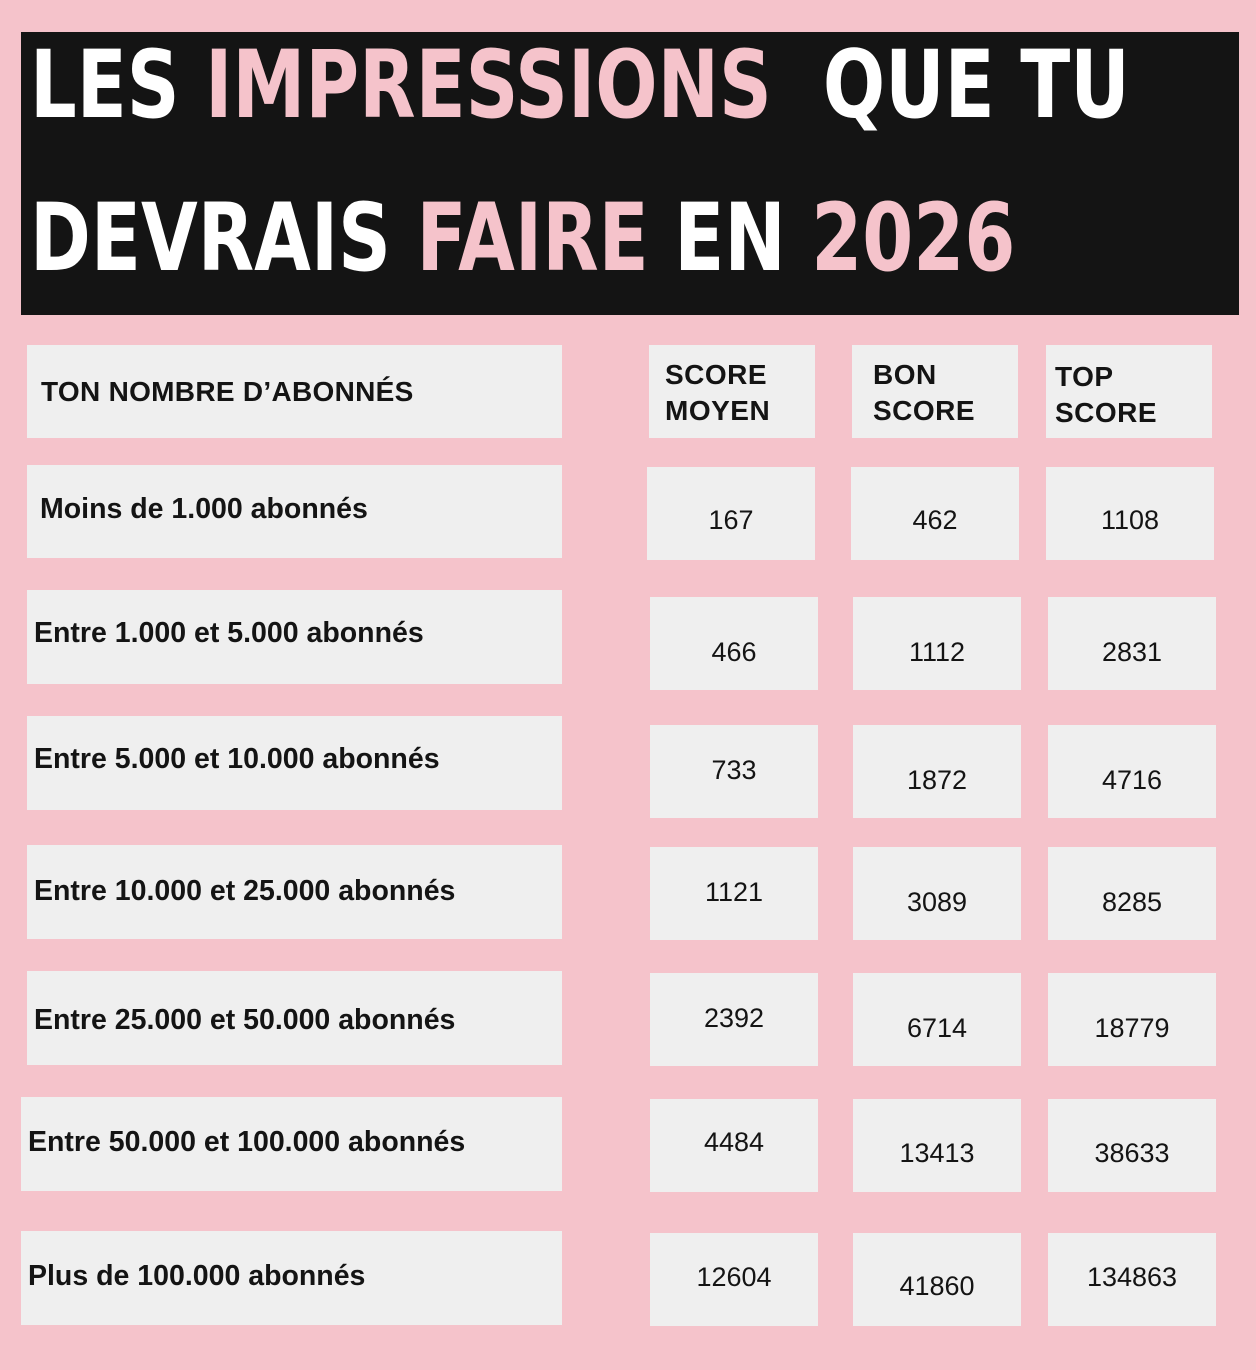 The width and height of the screenshot is (1256, 1370). I want to click on table-cell-top: 18779, so click(1132, 1019).